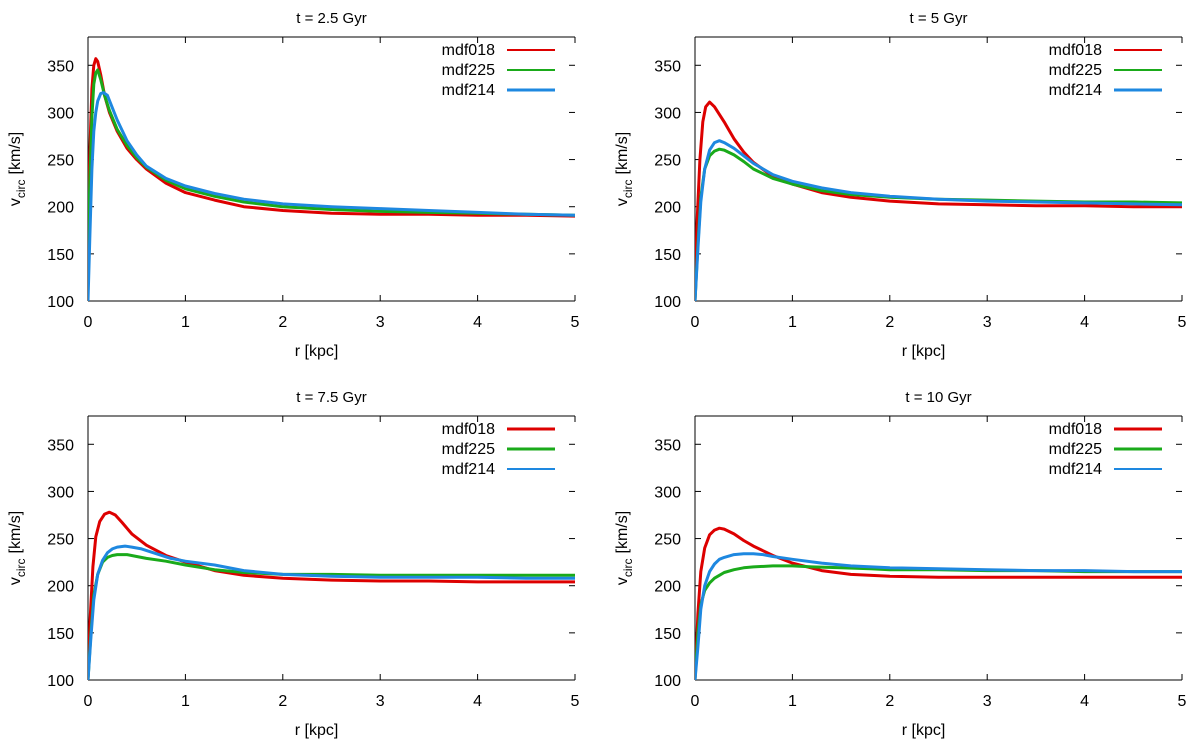 Image resolution: width=1200 pixels, height=745 pixels. I want to click on chart-title: t = 7.5 Gyr, so click(331, 397).